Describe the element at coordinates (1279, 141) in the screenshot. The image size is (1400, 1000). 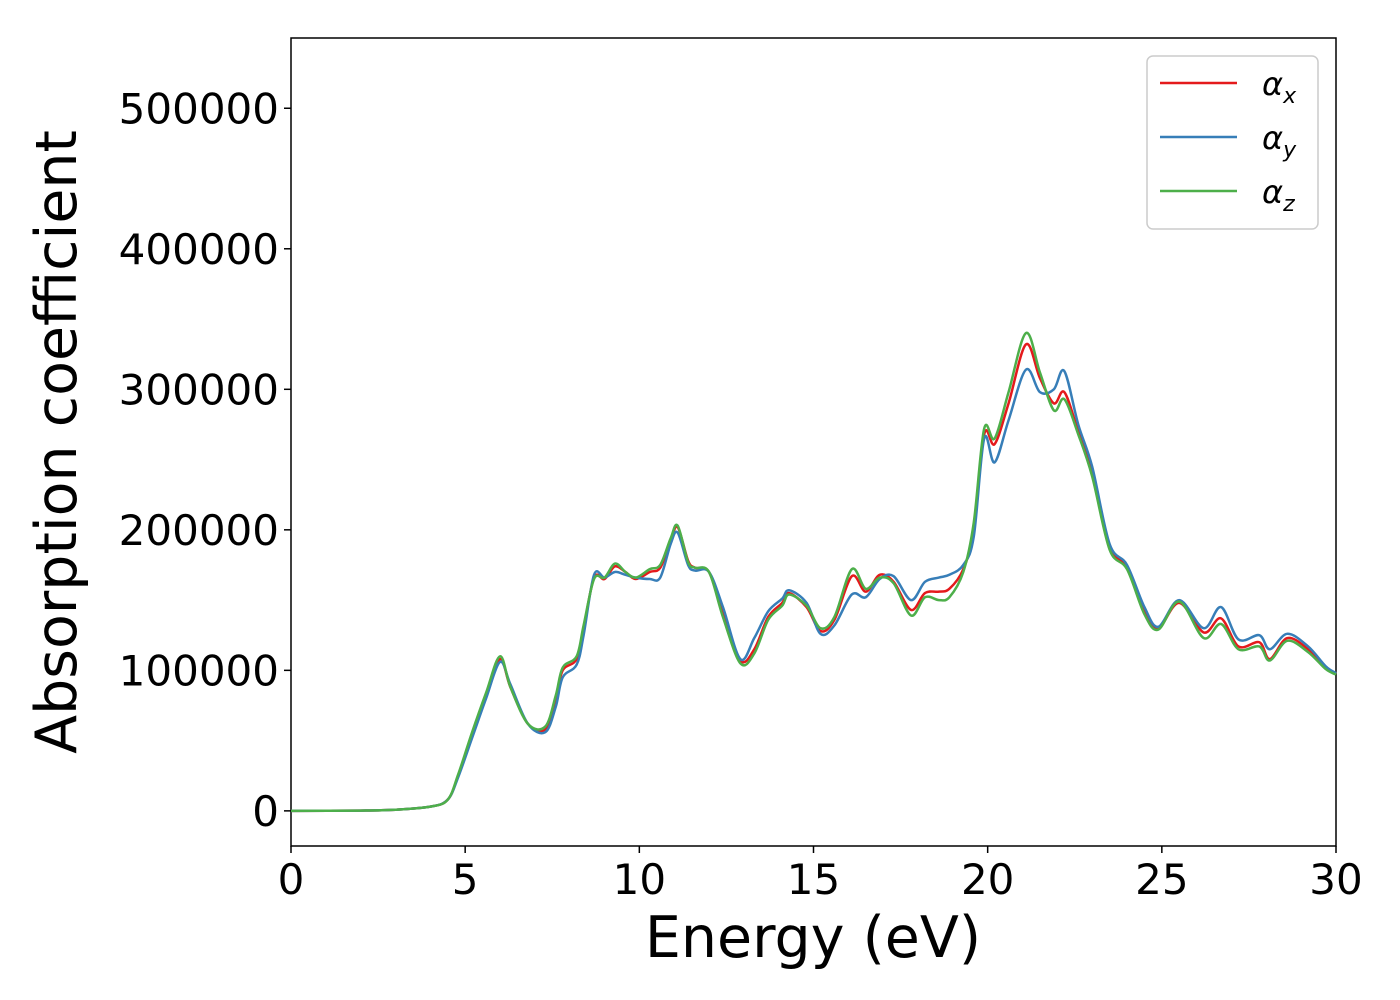
I see `legend-label-y: αy` at that location.